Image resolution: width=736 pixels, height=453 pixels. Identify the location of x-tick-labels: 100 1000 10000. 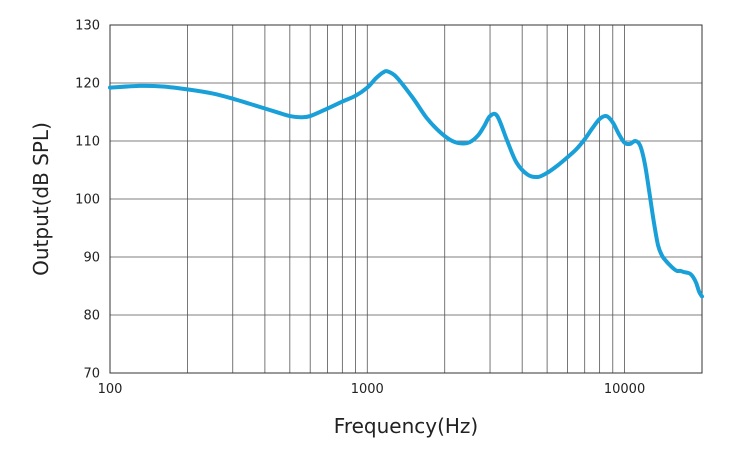
(372, 389).